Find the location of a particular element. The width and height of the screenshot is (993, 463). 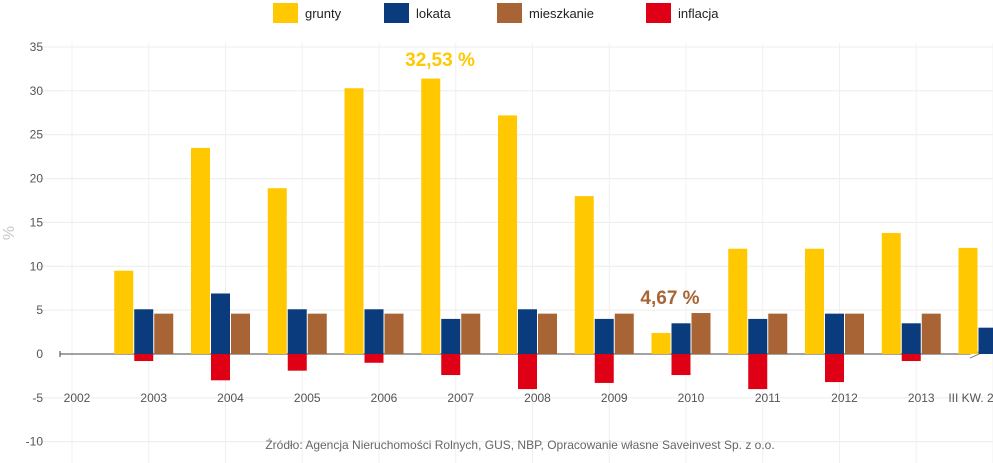

legend-label-mieszkanie: mieszkanie is located at coordinates (561, 13).